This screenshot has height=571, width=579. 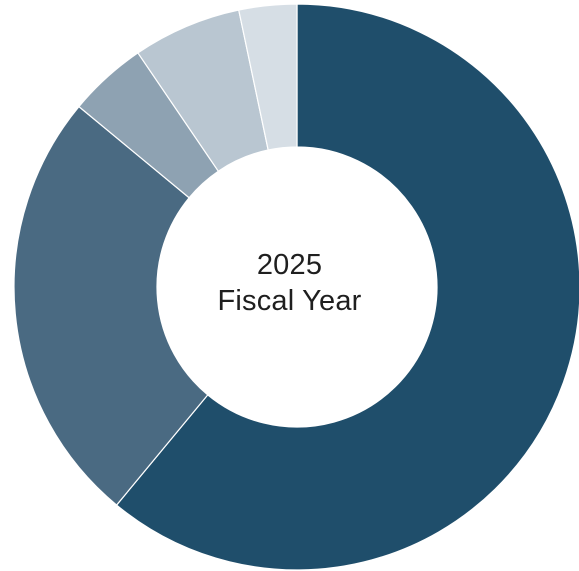 I want to click on center-label-period: Fiscal Year, so click(x=289, y=301).